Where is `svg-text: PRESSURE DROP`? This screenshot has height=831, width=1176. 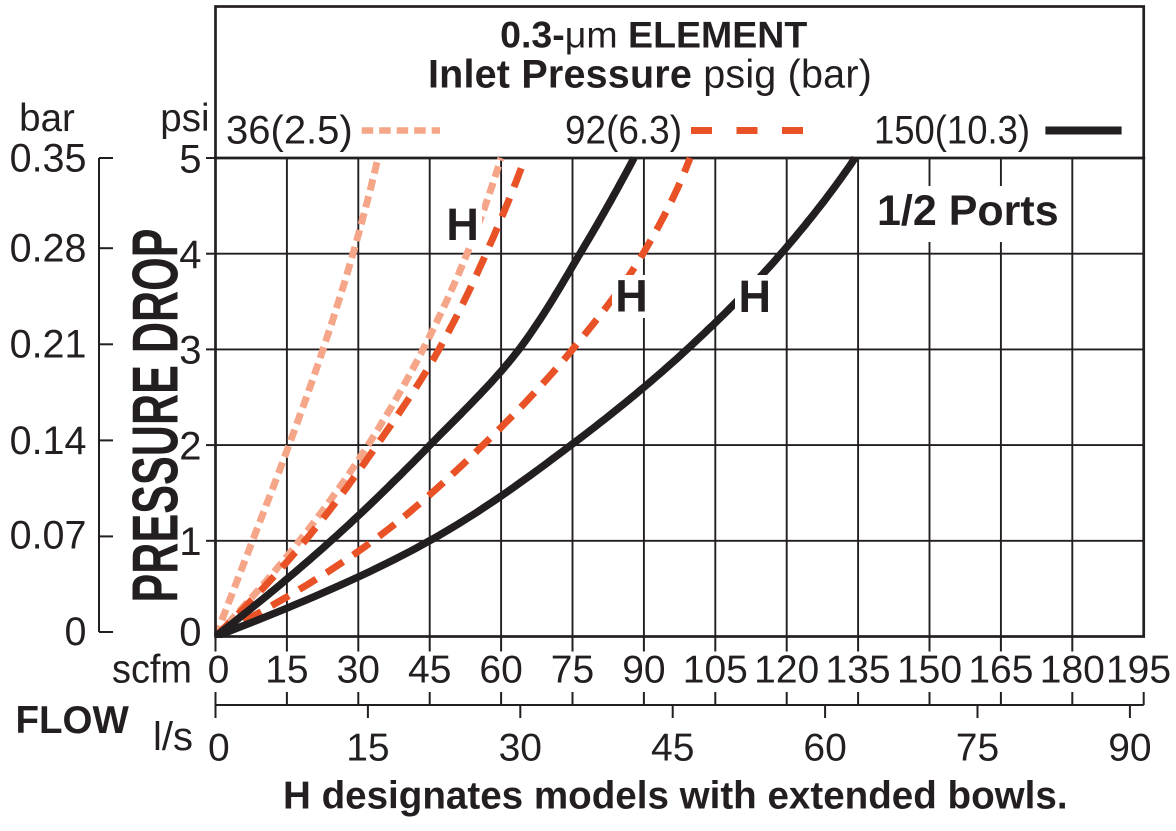
svg-text: PRESSURE DROP is located at coordinates (155, 415).